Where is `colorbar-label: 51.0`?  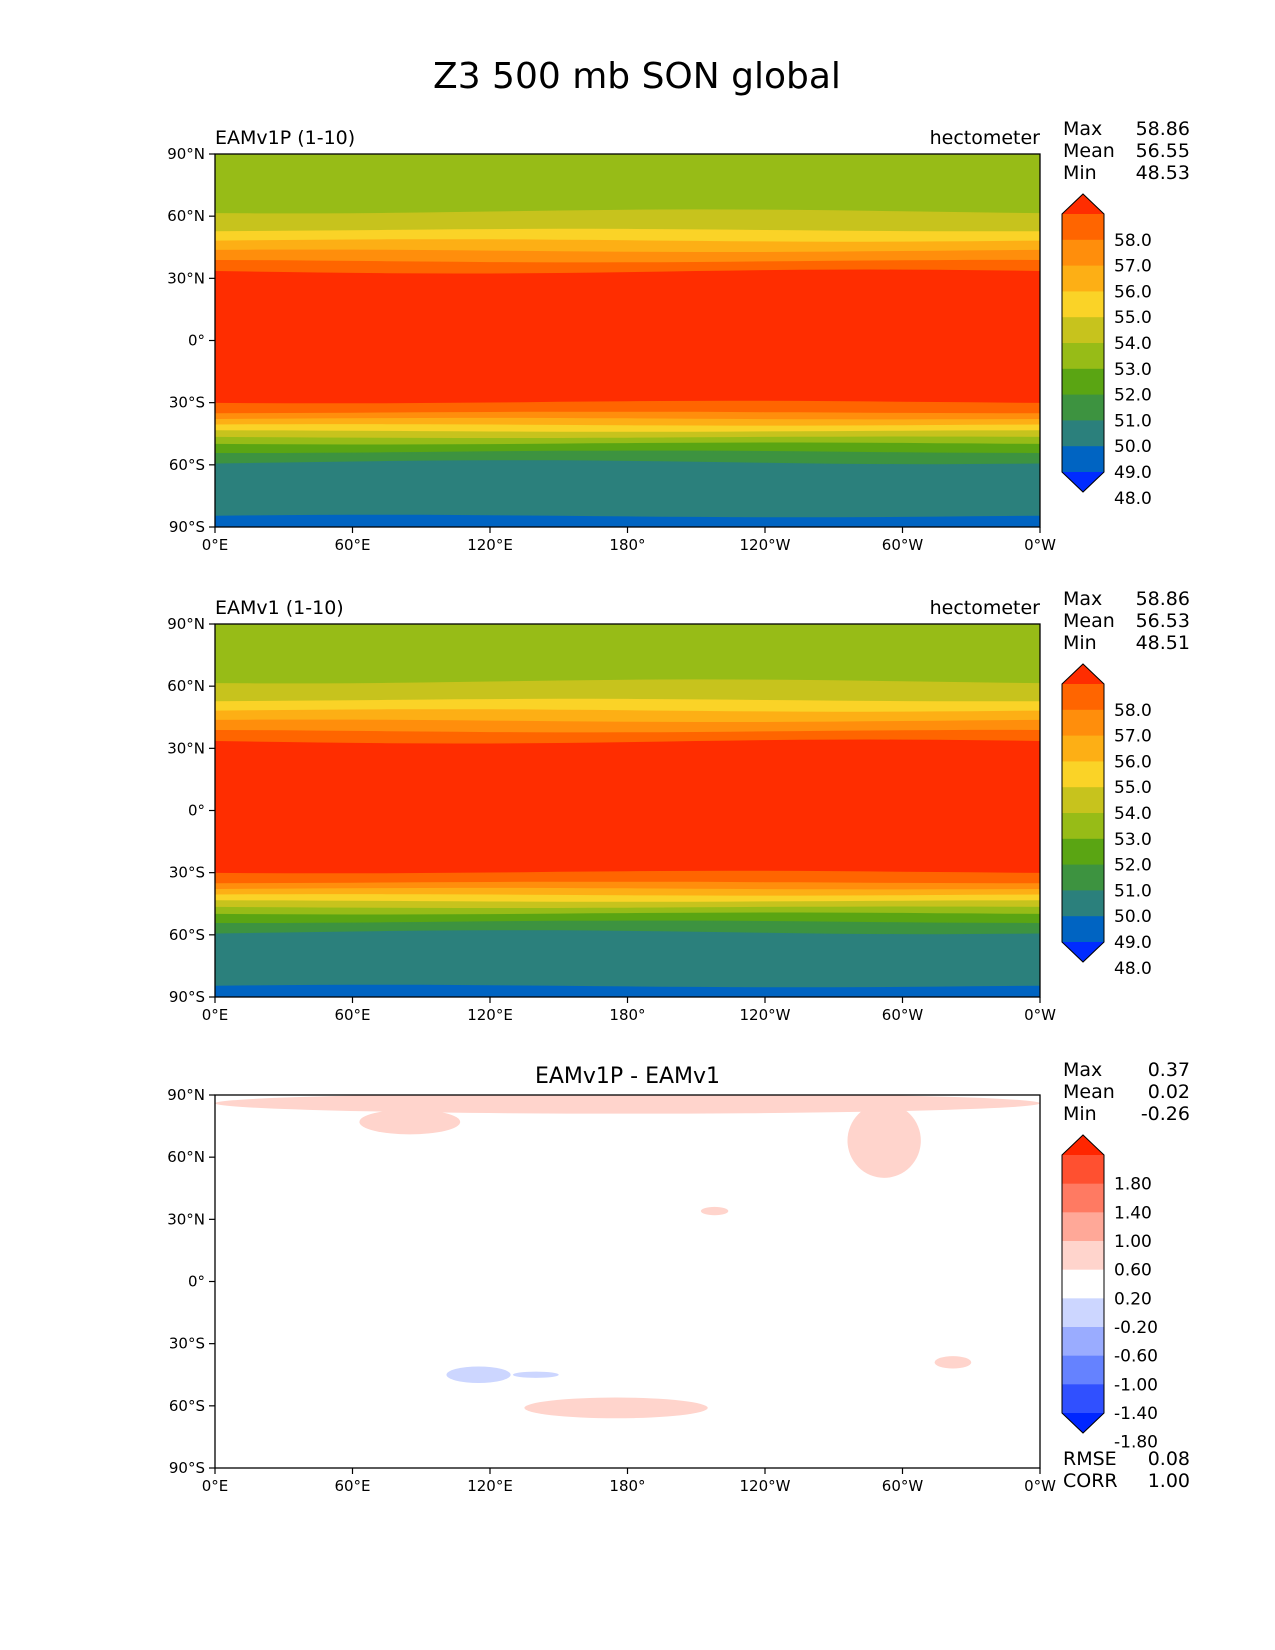 colorbar-label: 51.0 is located at coordinates (1133, 421).